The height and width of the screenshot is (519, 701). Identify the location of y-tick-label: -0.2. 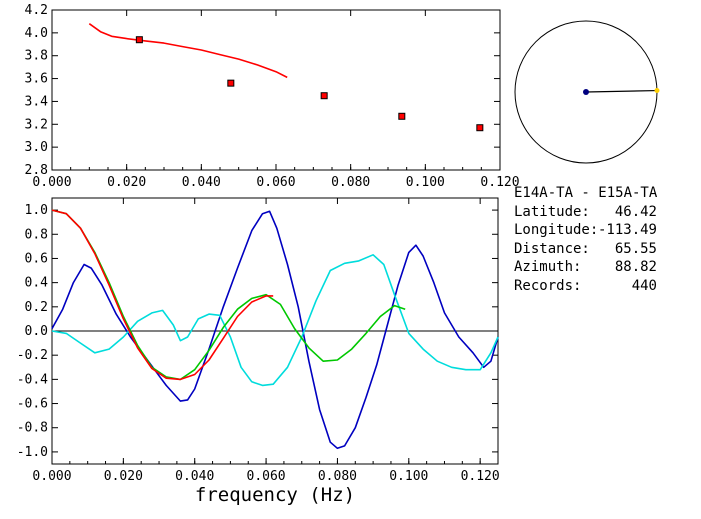
(32, 355).